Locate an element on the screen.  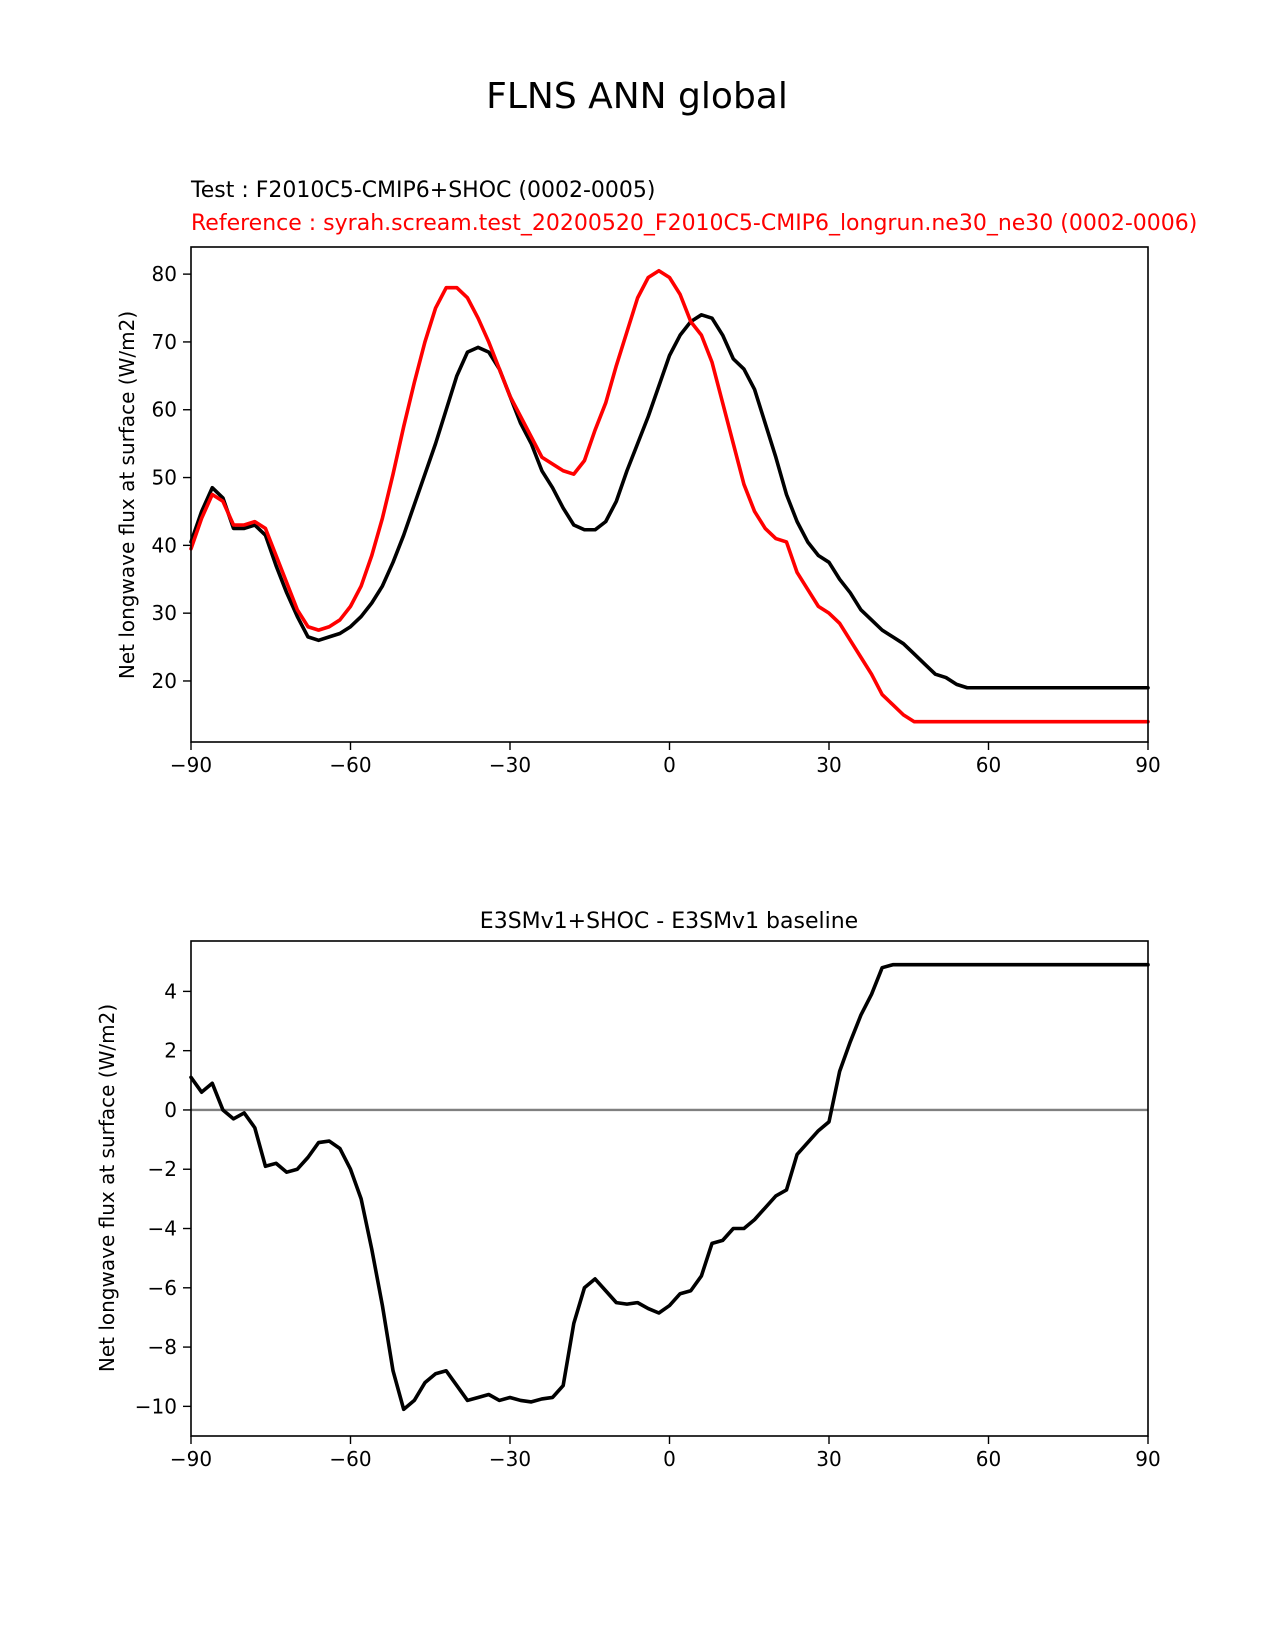
figure-suptitle: FLNS ANN global is located at coordinates (637, 96).